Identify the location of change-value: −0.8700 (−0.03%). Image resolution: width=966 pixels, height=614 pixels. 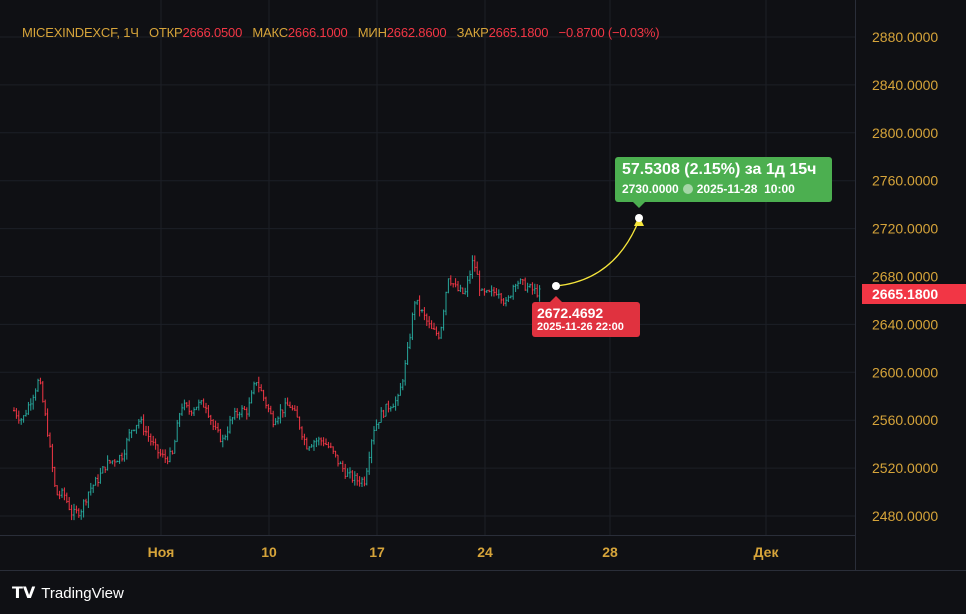
(609, 32).